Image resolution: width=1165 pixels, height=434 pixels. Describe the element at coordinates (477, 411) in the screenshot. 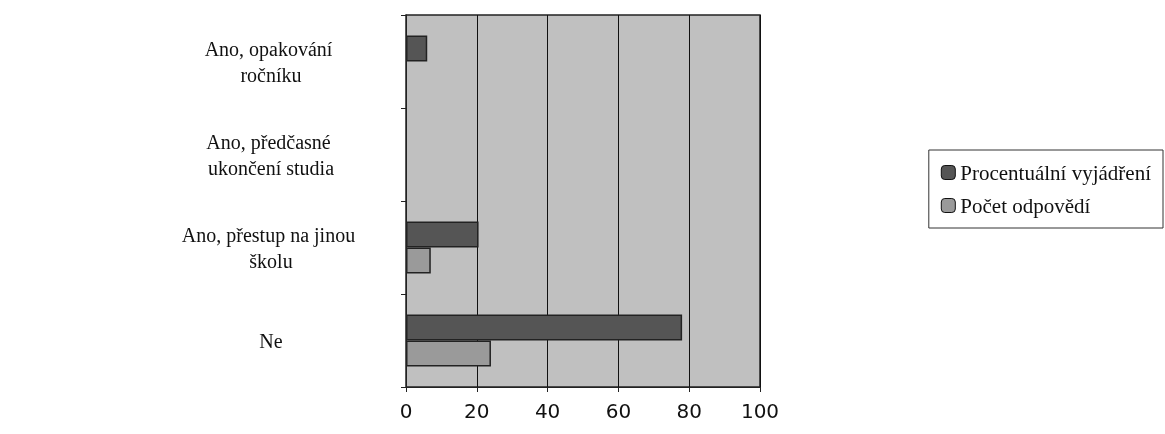

I see `x-tick-label: 20` at that location.